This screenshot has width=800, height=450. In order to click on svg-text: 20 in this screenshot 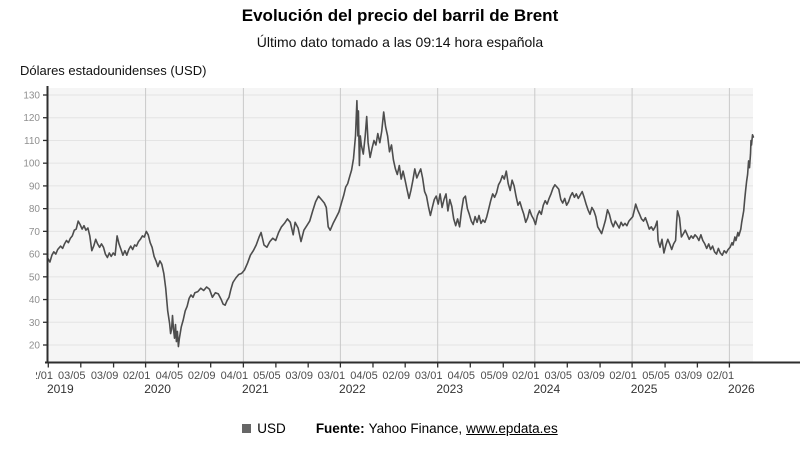, I will do `click(35, 346)`.